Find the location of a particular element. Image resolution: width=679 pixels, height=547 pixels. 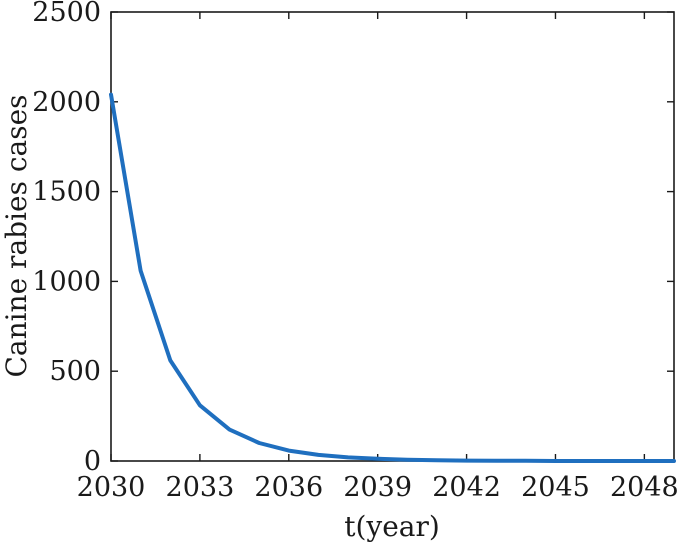

x-tick-label: 2033 is located at coordinates (200, 487).